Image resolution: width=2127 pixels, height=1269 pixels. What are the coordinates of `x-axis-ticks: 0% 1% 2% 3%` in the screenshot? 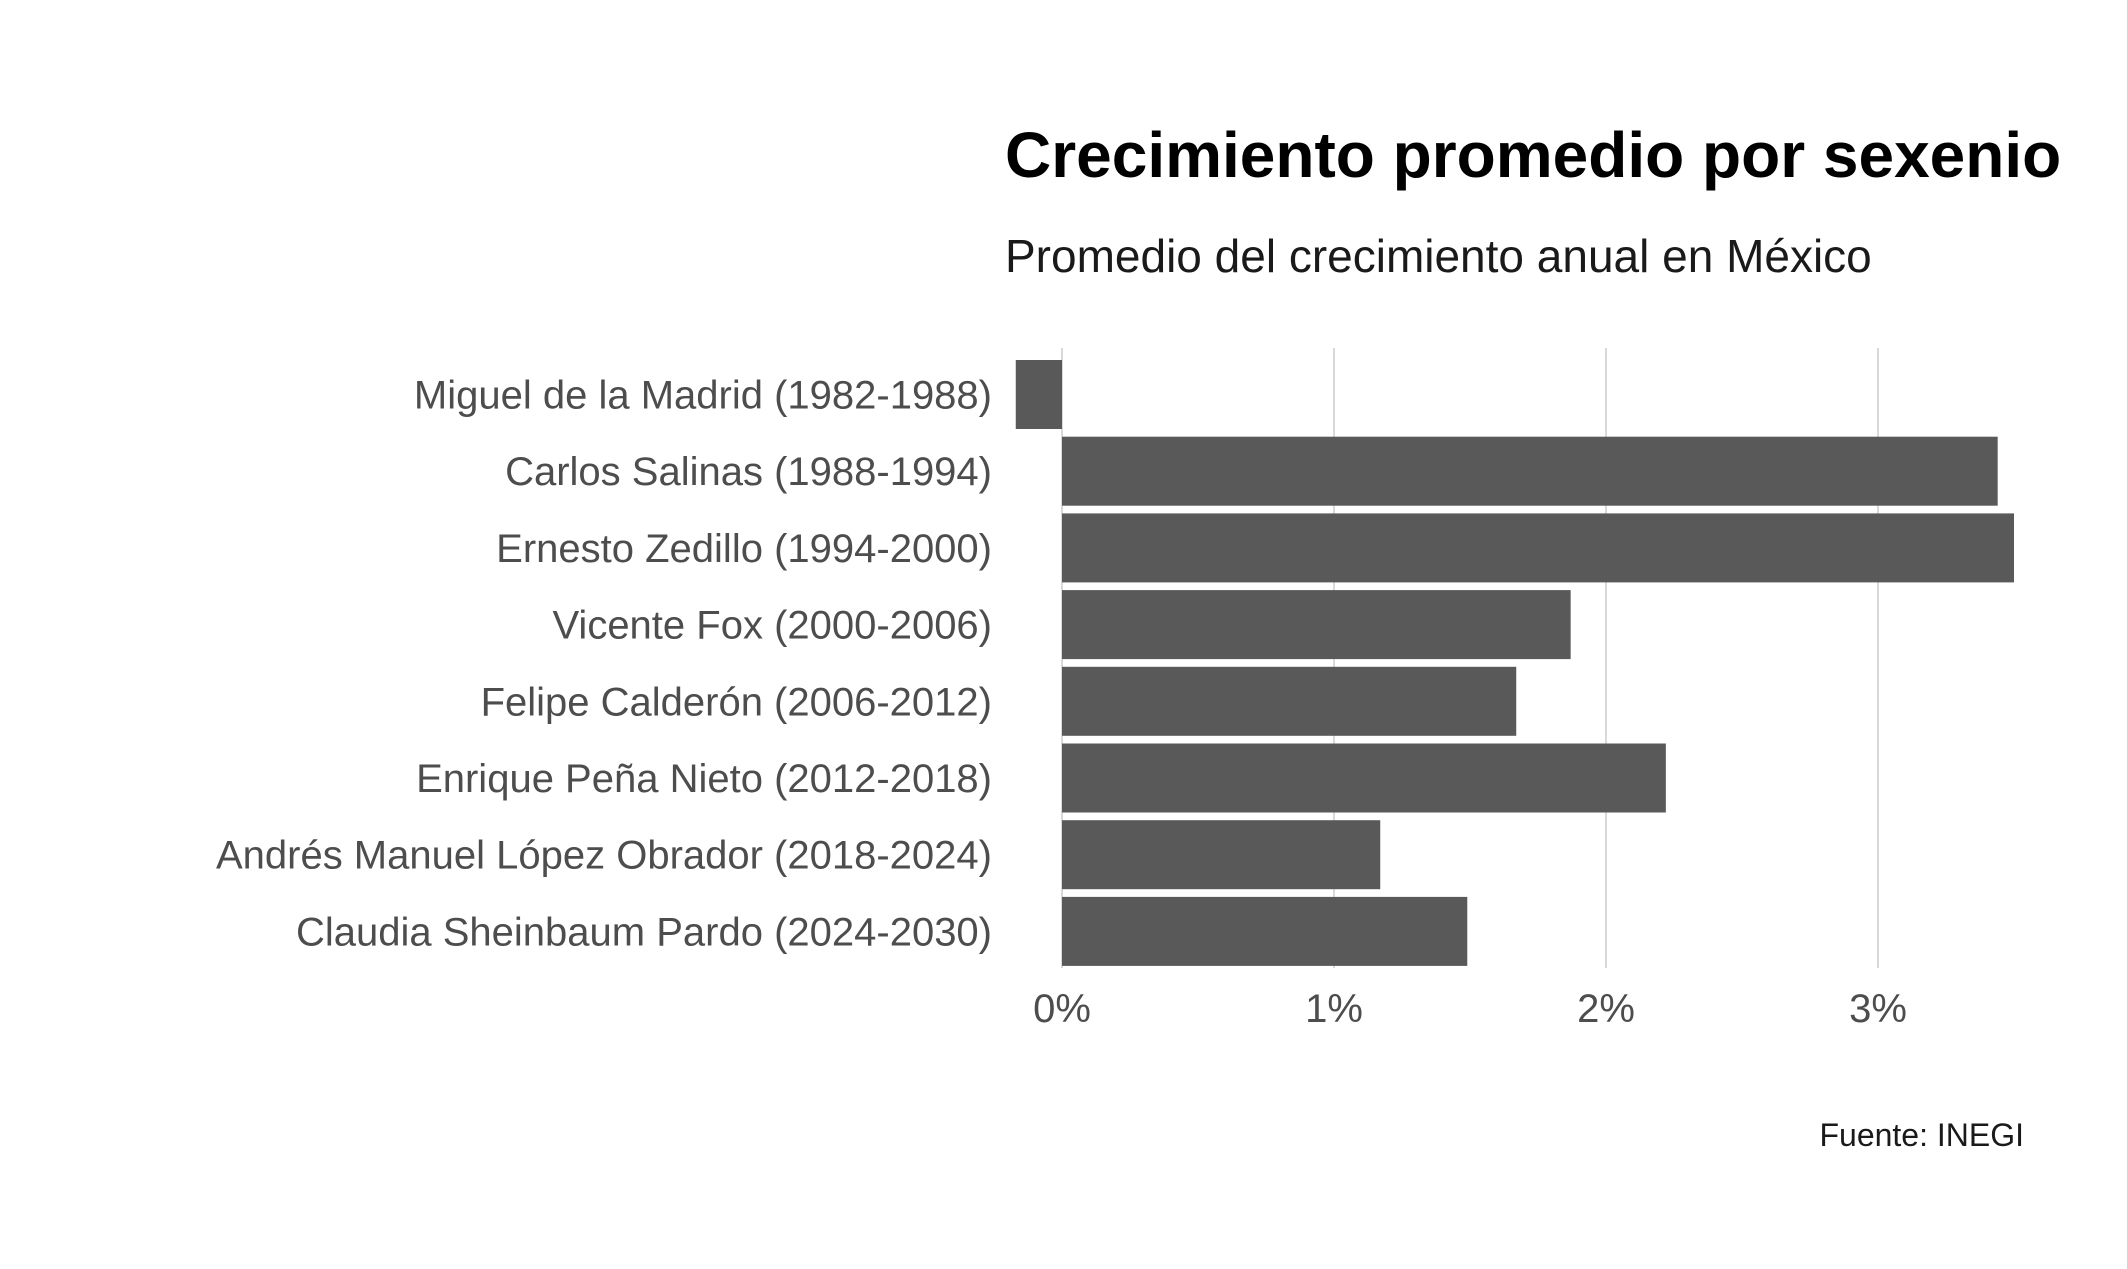 It's located at (1470, 1009).